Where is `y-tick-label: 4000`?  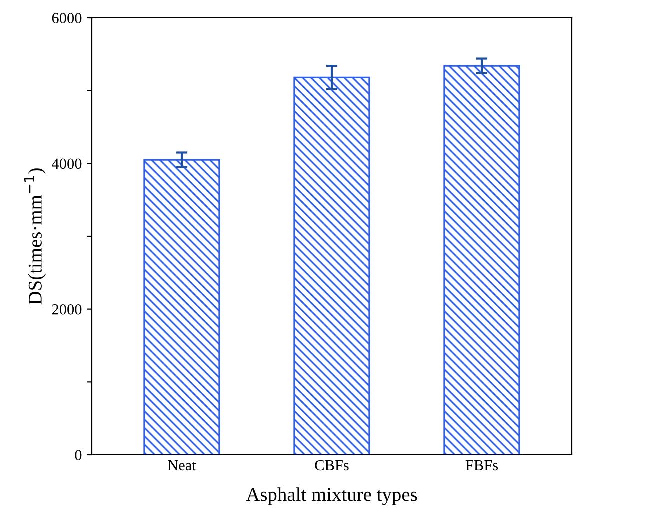 y-tick-label: 4000 is located at coordinates (67, 164).